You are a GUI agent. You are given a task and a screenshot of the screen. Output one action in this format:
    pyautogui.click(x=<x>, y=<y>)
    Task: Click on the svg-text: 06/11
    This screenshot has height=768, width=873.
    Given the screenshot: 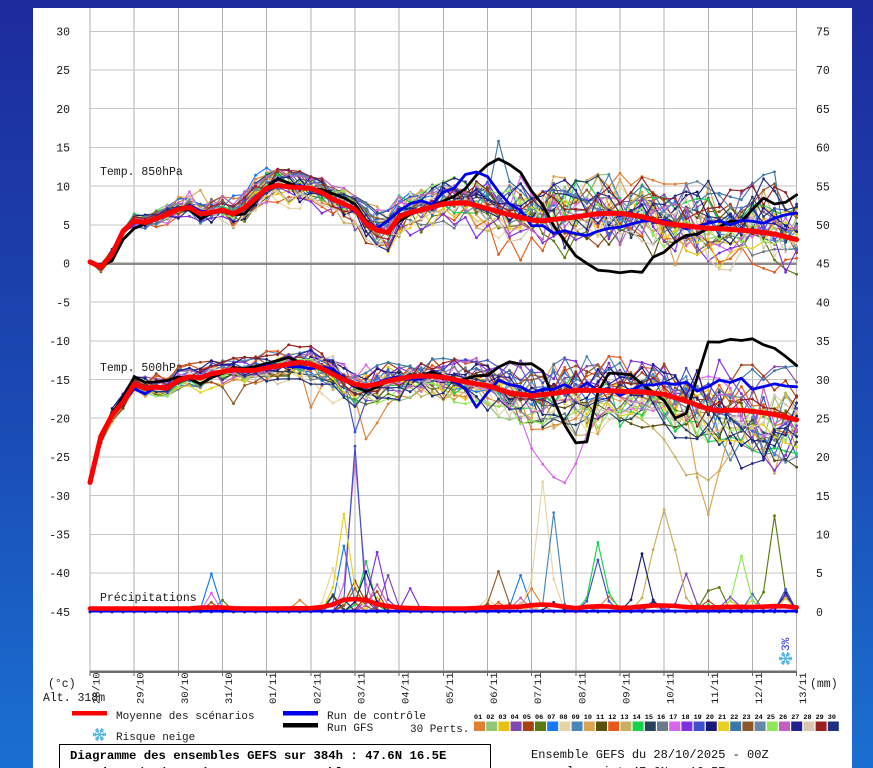 What is the action you would take?
    pyautogui.click(x=495, y=688)
    